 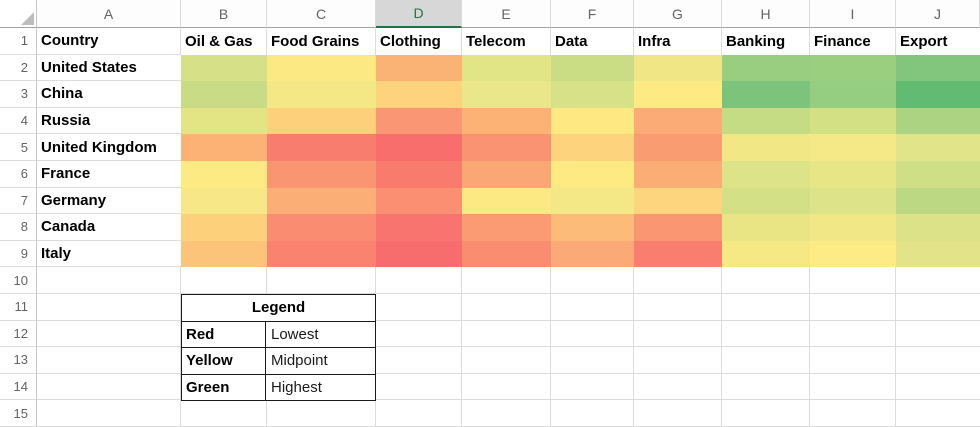 I want to click on cell-F2, so click(x=592, y=68).